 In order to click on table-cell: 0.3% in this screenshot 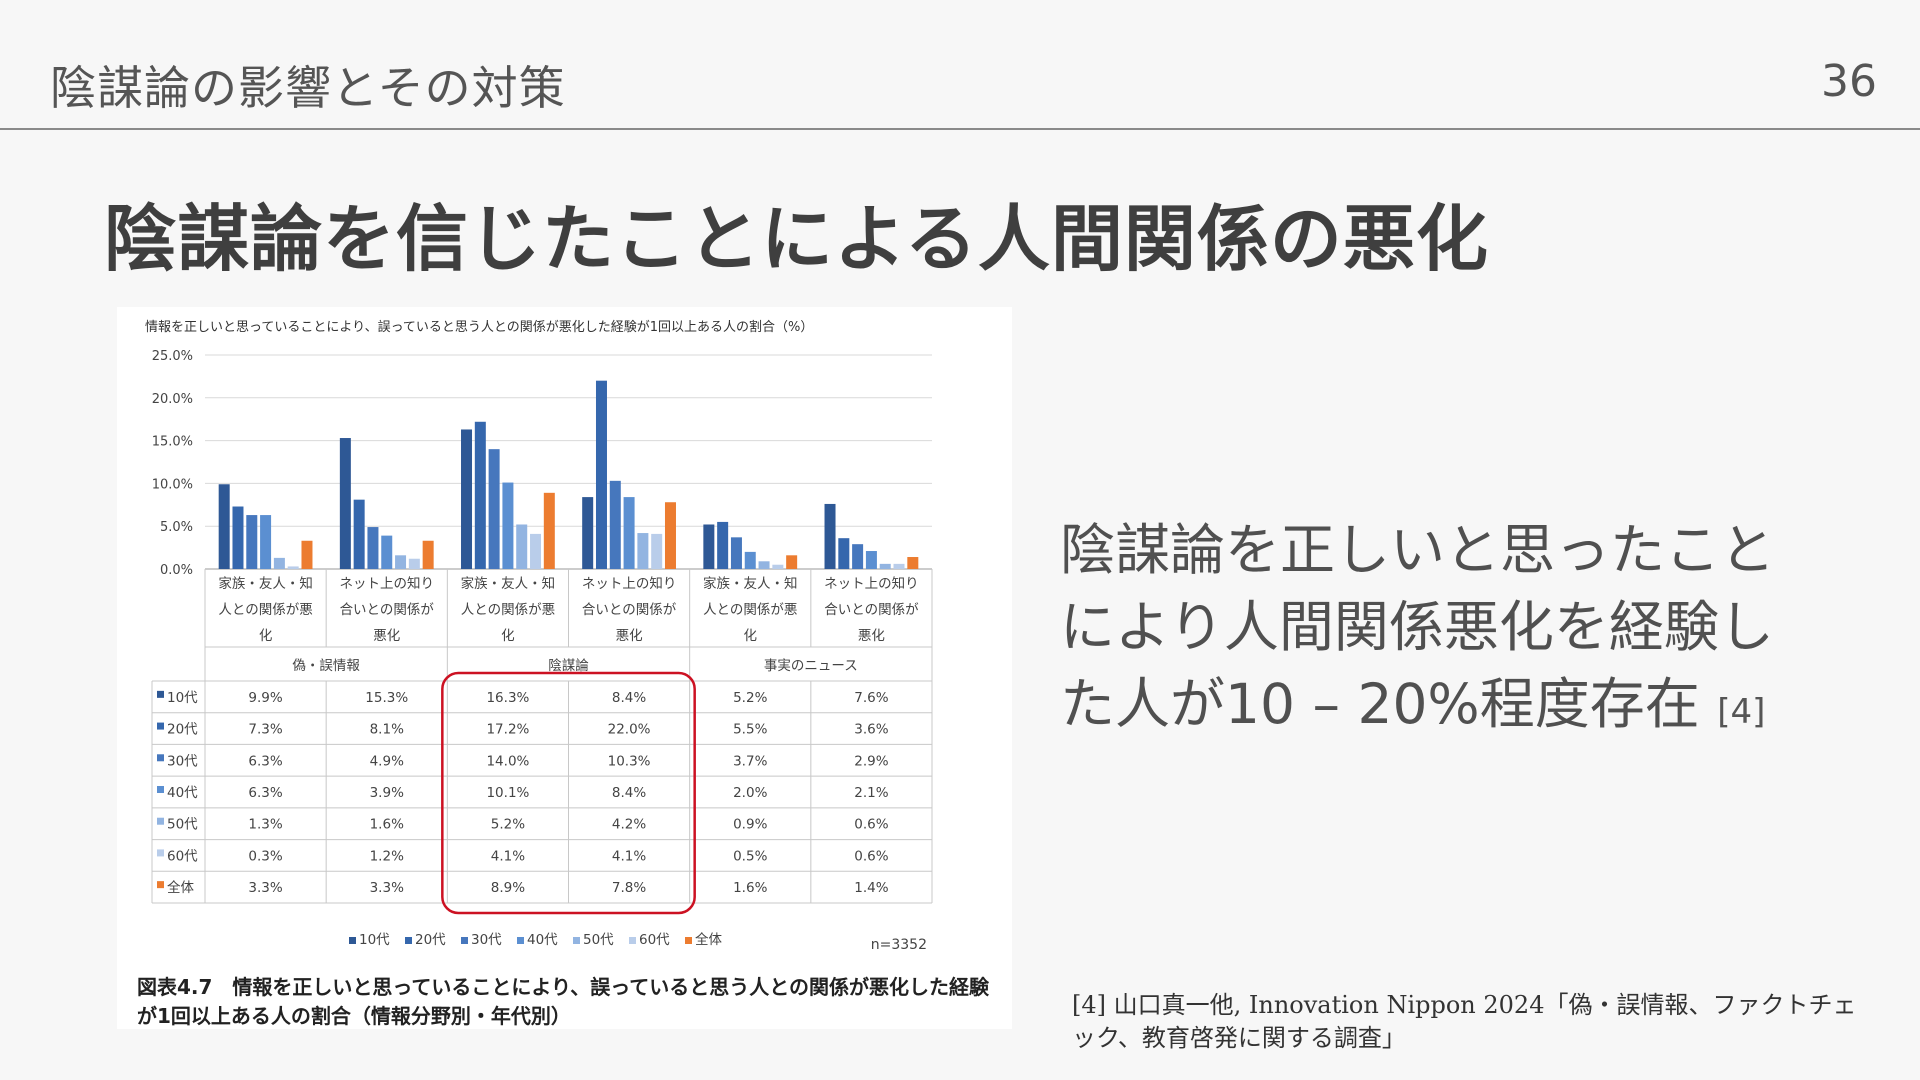, I will do `click(265, 856)`.